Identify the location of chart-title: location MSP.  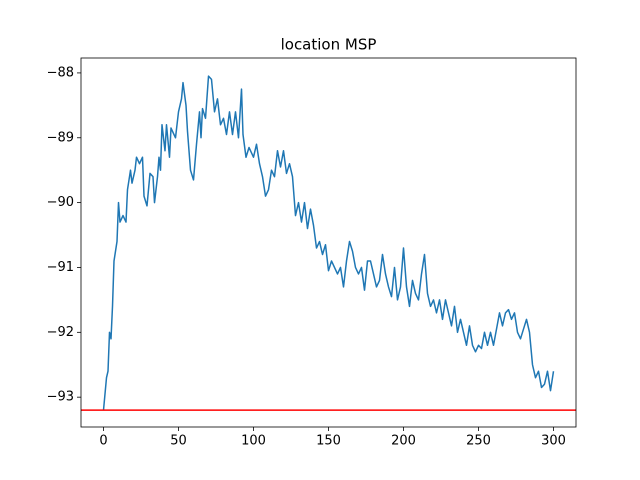
(329, 45).